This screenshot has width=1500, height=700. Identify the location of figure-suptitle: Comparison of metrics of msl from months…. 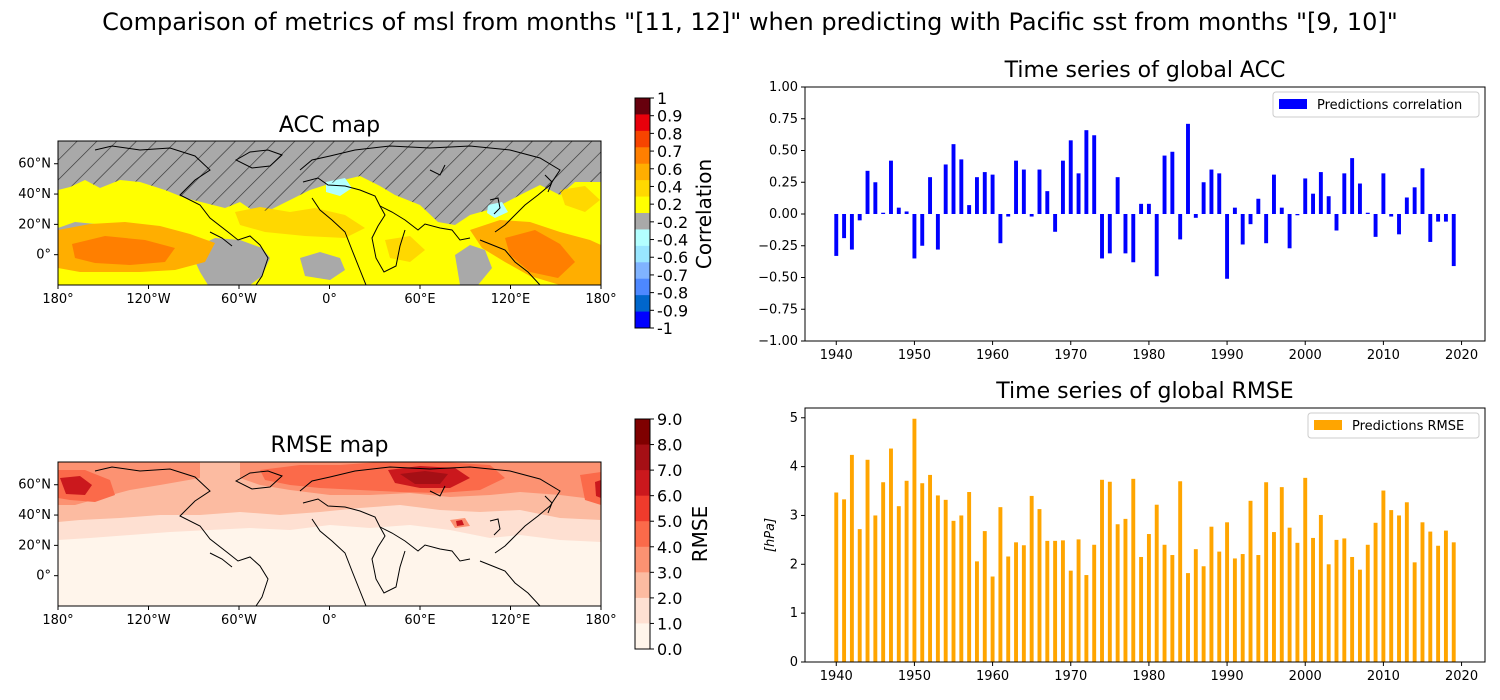
(750, 22).